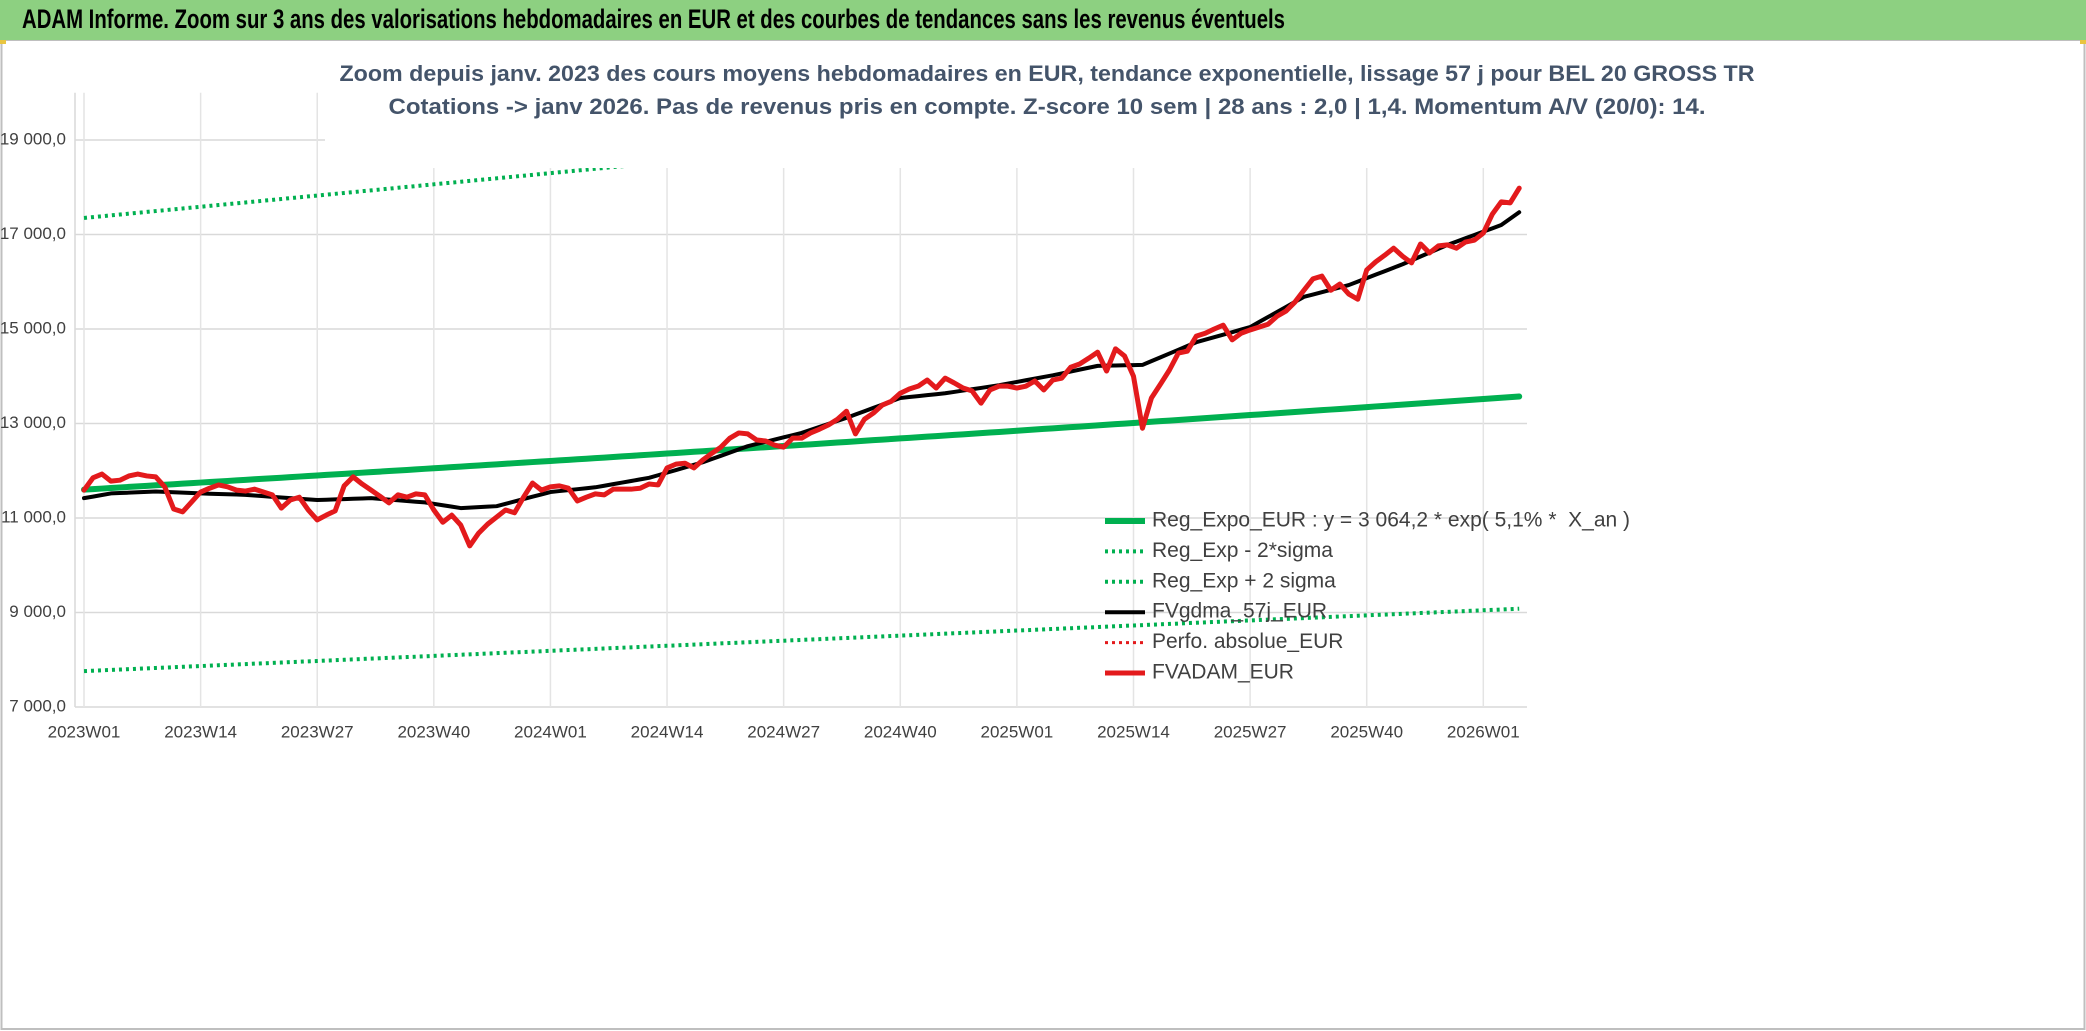 The height and width of the screenshot is (1031, 2086). What do you see at coordinates (1366, 731) in the screenshot?
I see `x-tick-label: 2025W40` at bounding box center [1366, 731].